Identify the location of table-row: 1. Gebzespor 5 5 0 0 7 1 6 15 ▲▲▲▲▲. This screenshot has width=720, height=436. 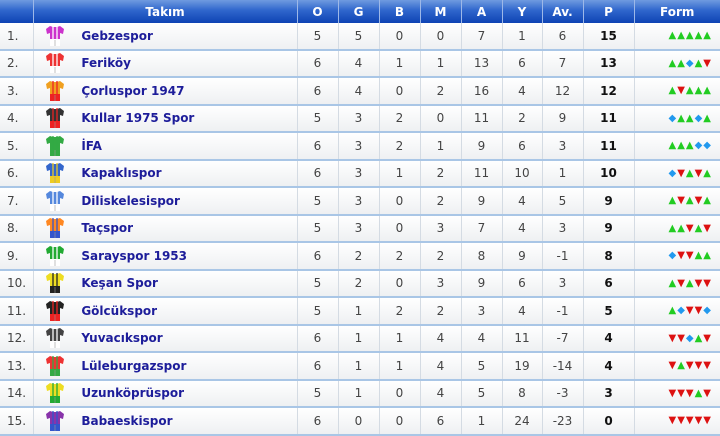
(360, 37).